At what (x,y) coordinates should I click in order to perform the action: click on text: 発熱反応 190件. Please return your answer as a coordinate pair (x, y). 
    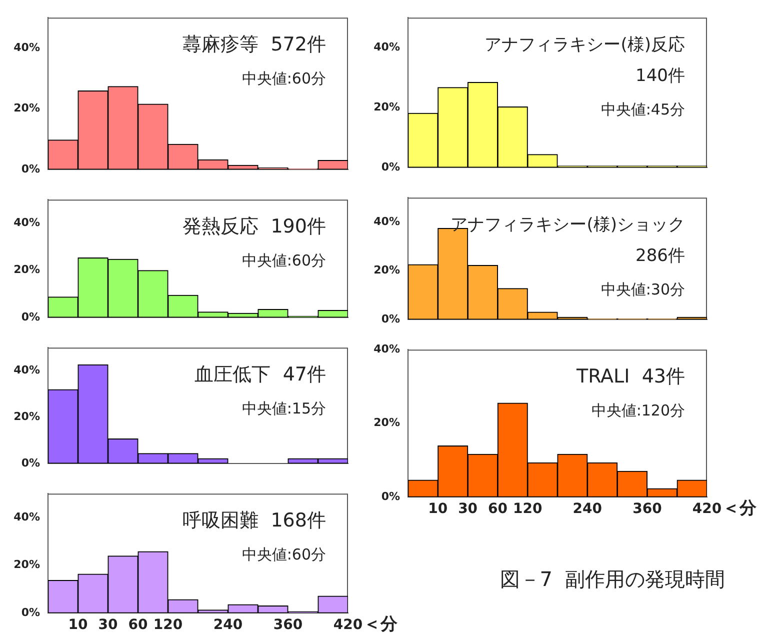
    Looking at the image, I should click on (254, 227).